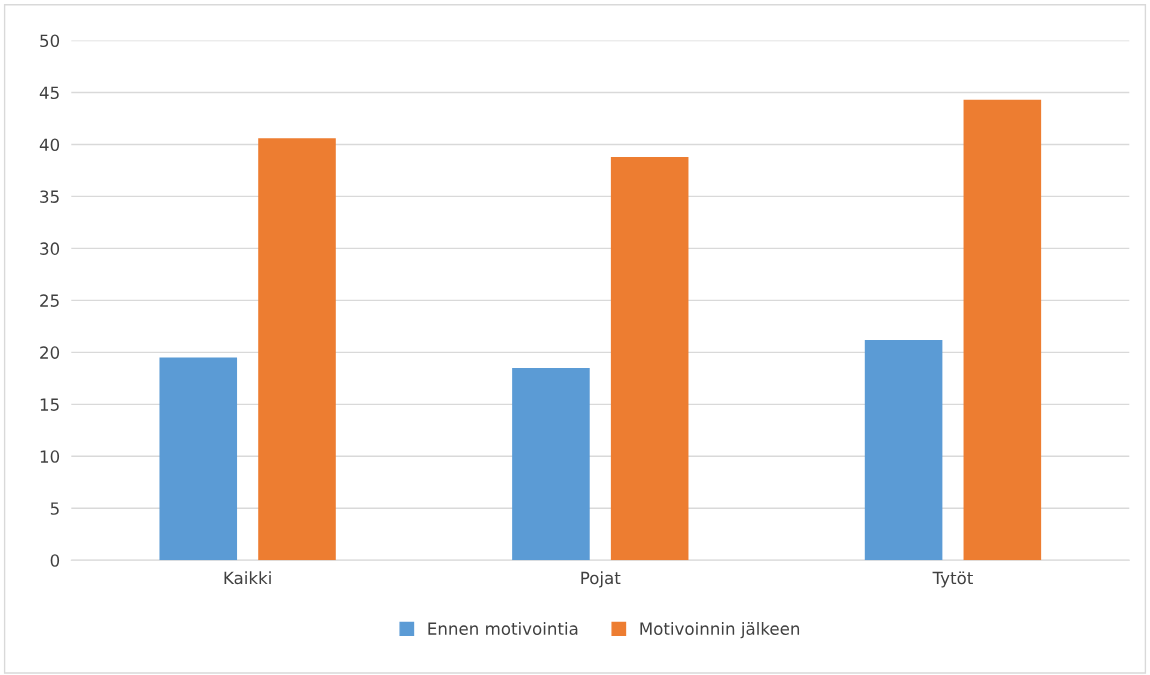 The height and width of the screenshot is (675, 1150). I want to click on y-tick-label: 5, so click(54, 508).